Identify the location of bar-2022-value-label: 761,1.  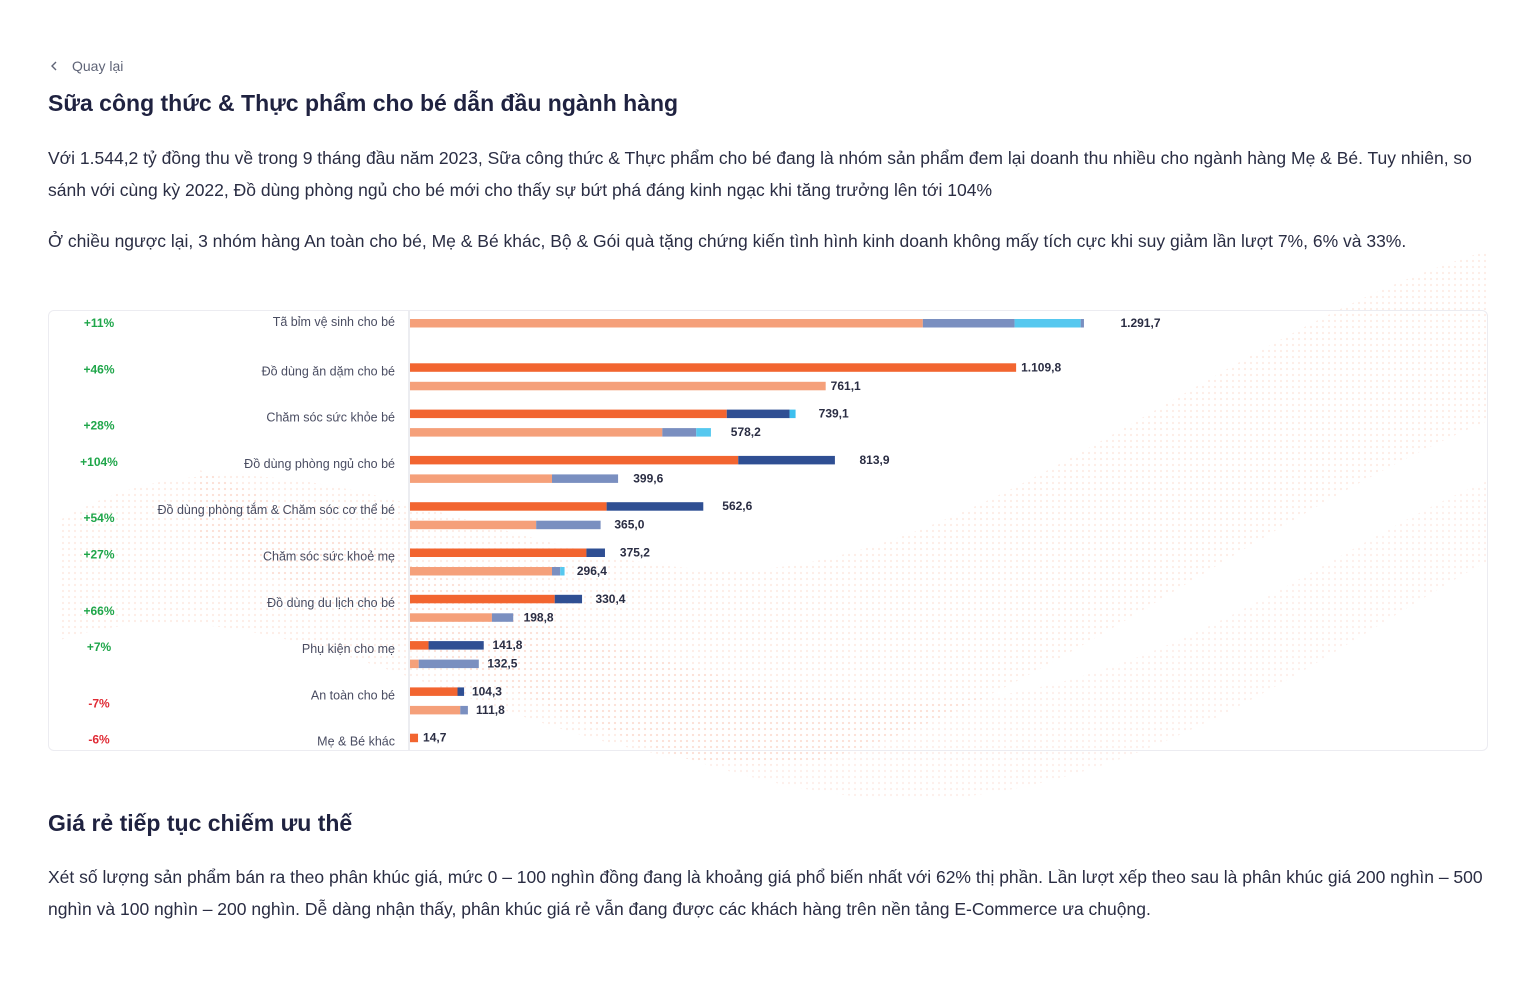
(846, 386).